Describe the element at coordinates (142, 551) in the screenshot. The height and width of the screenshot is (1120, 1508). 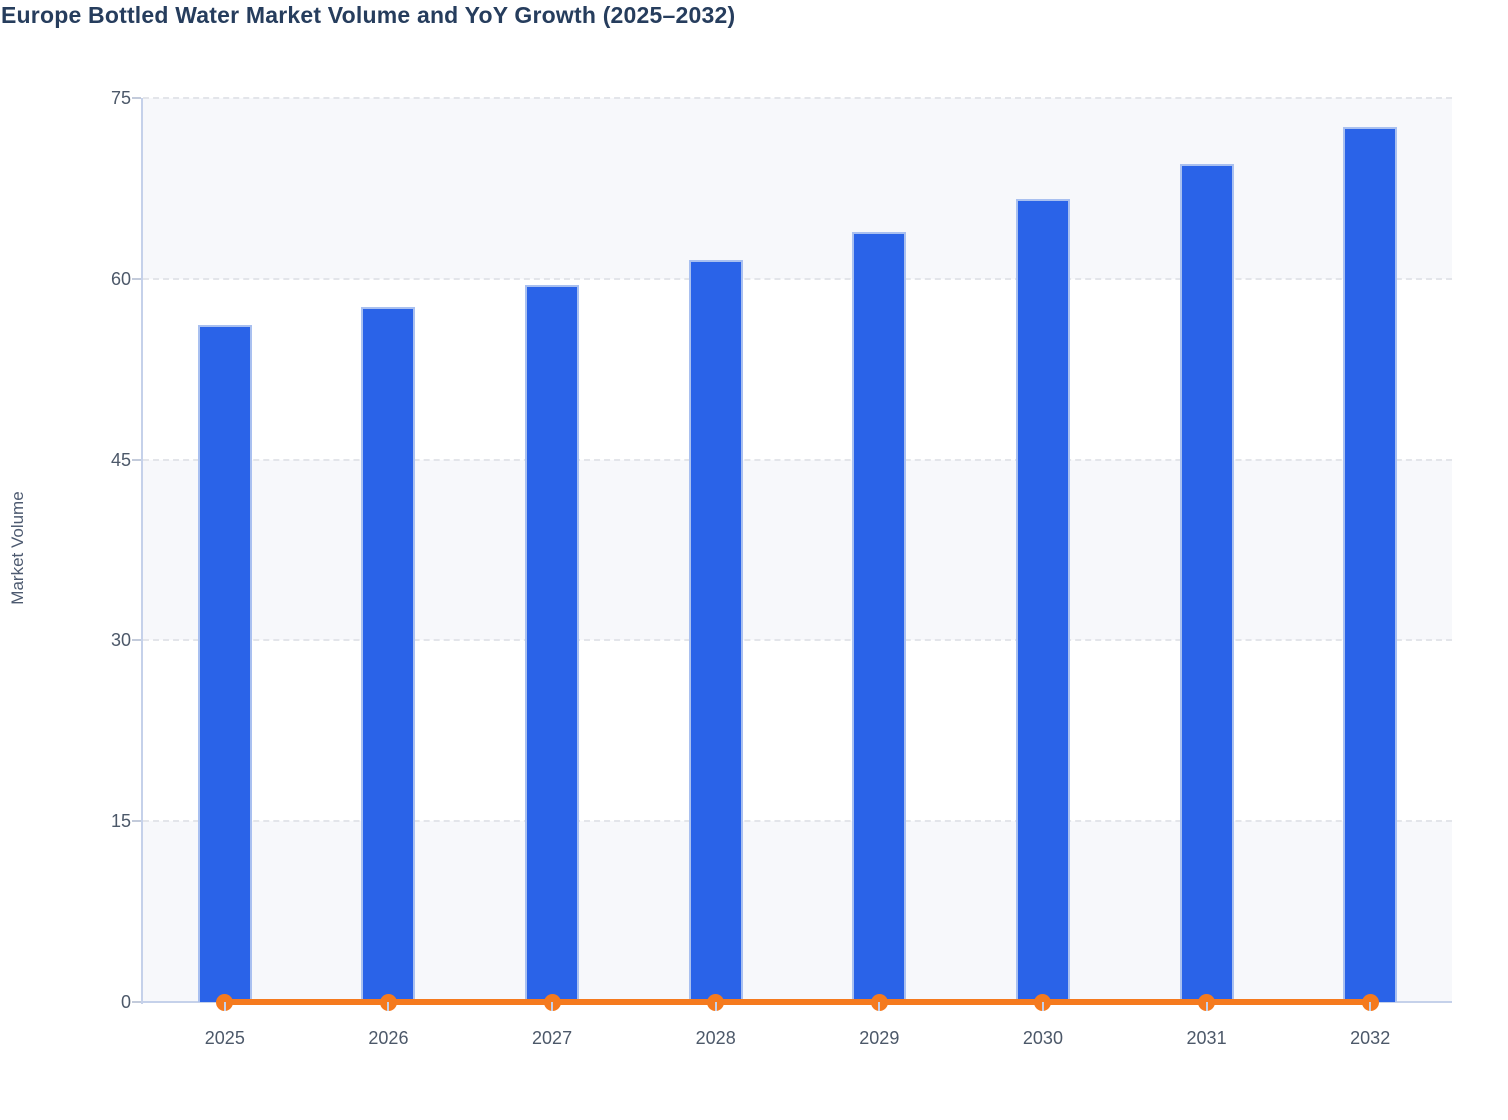
I see `y-axis-line` at that location.